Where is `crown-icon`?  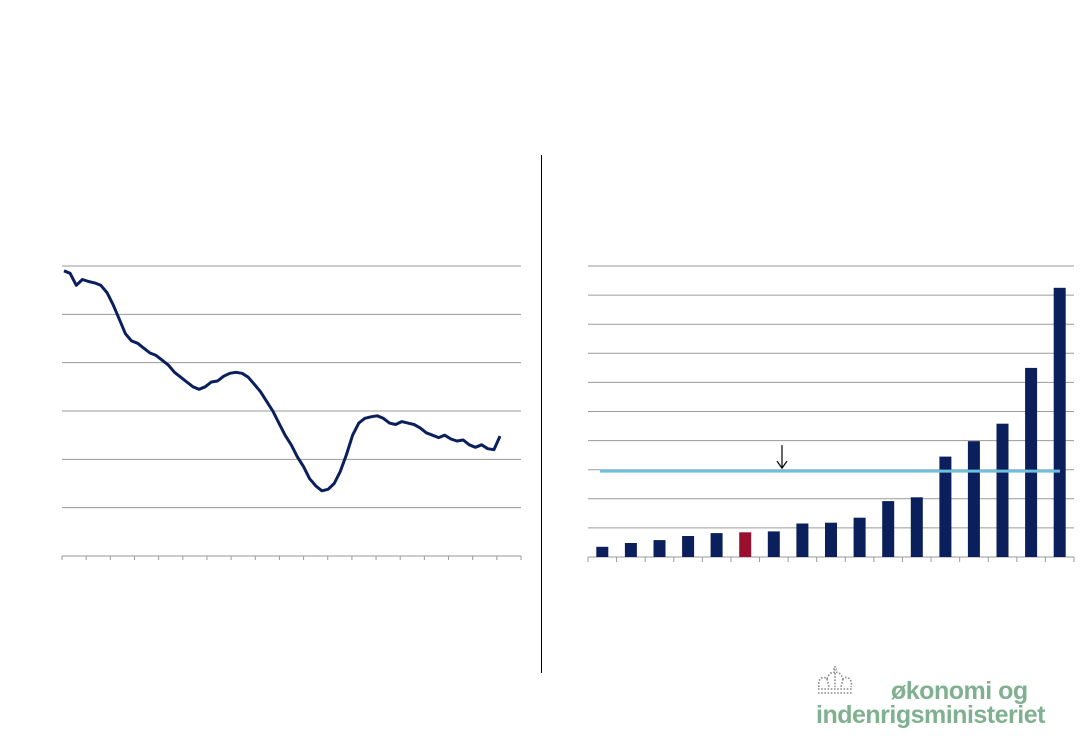 crown-icon is located at coordinates (835, 680).